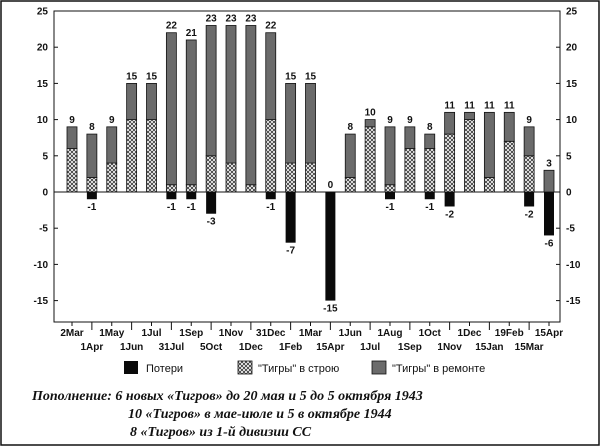 Image resolution: width=600 pixels, height=446 pixels. Describe the element at coordinates (211, 347) in the screenshot. I see `x-tick-label-bottom: 5Oct` at that location.